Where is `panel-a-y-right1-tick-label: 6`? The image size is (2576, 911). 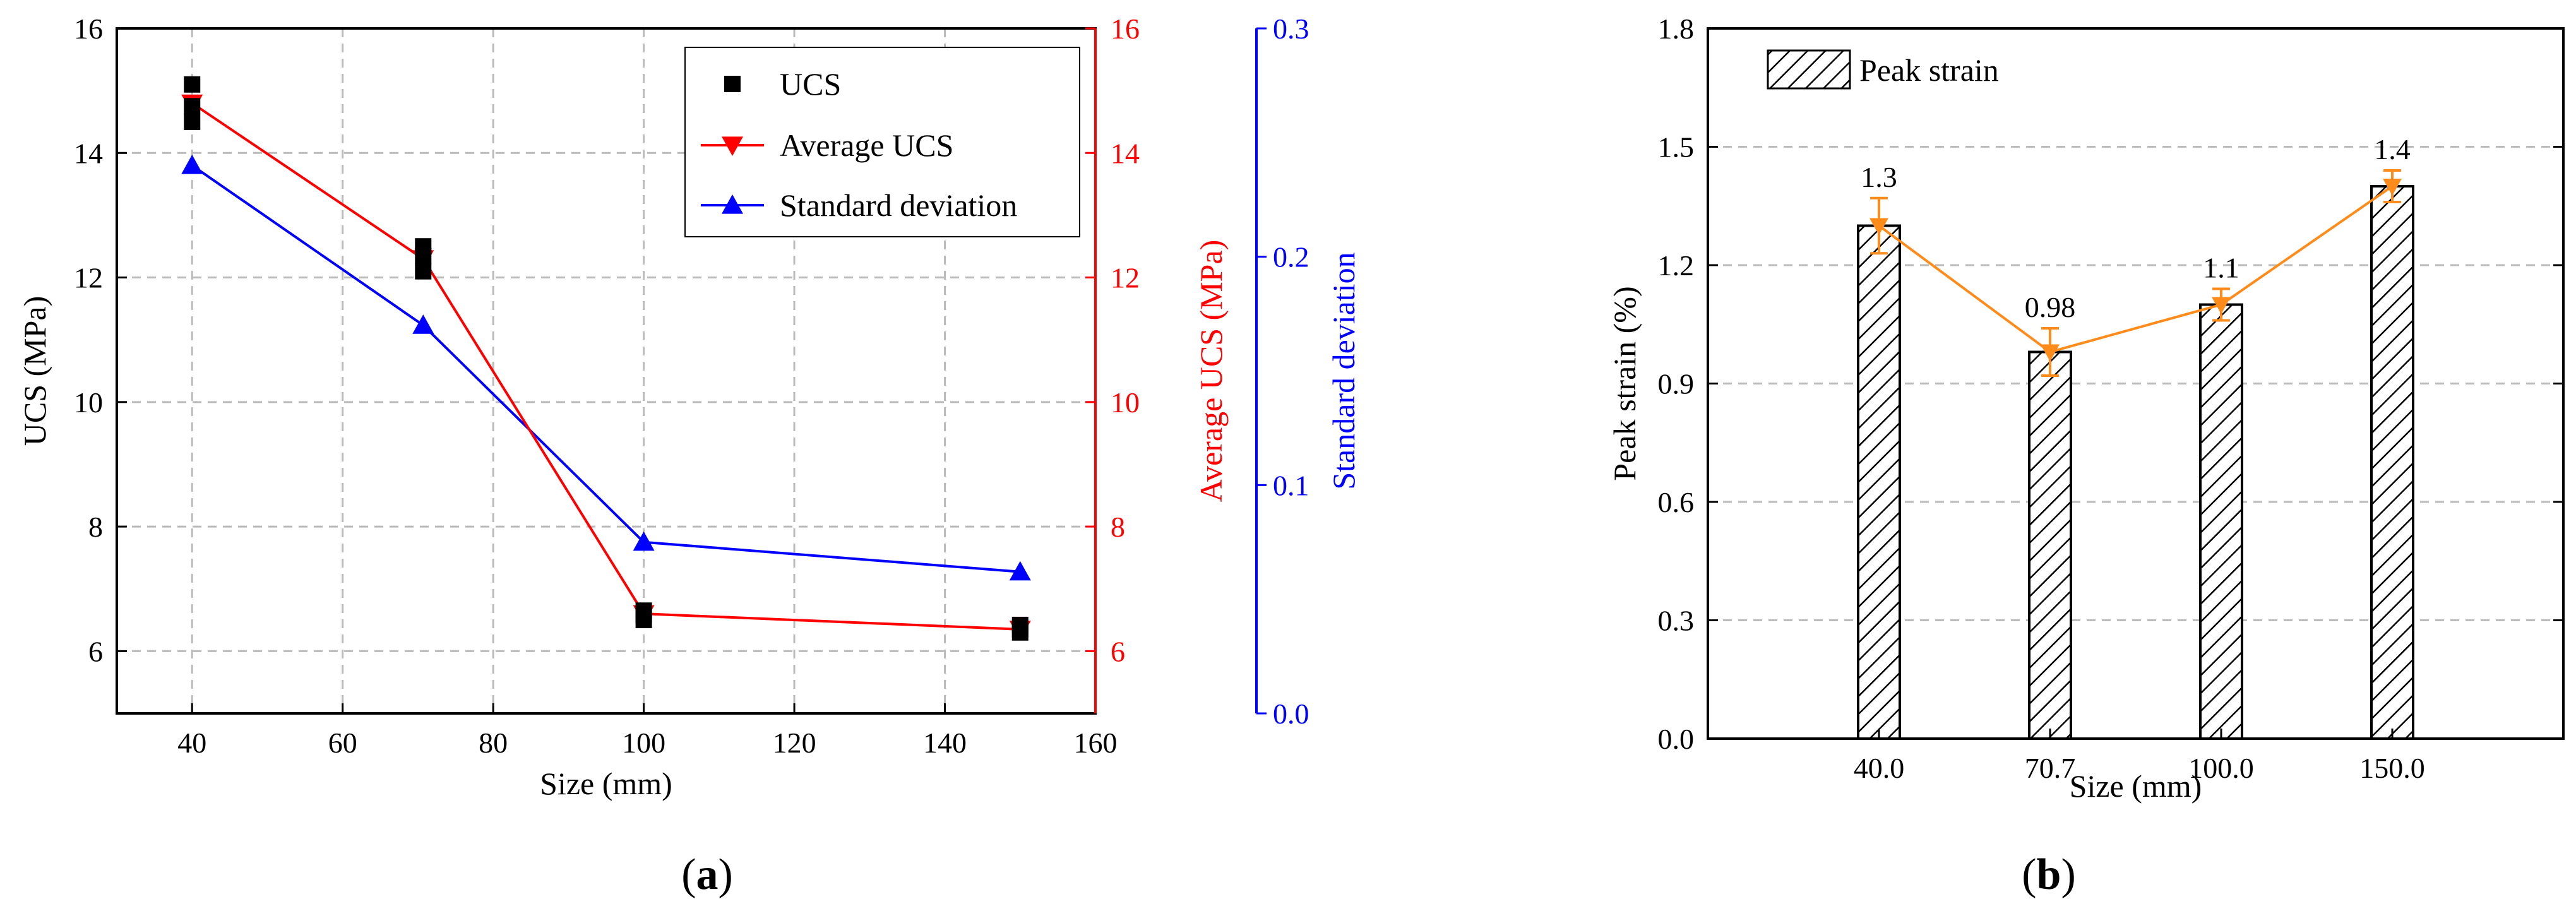 panel-a-y-right1-tick-label: 6 is located at coordinates (1118, 651).